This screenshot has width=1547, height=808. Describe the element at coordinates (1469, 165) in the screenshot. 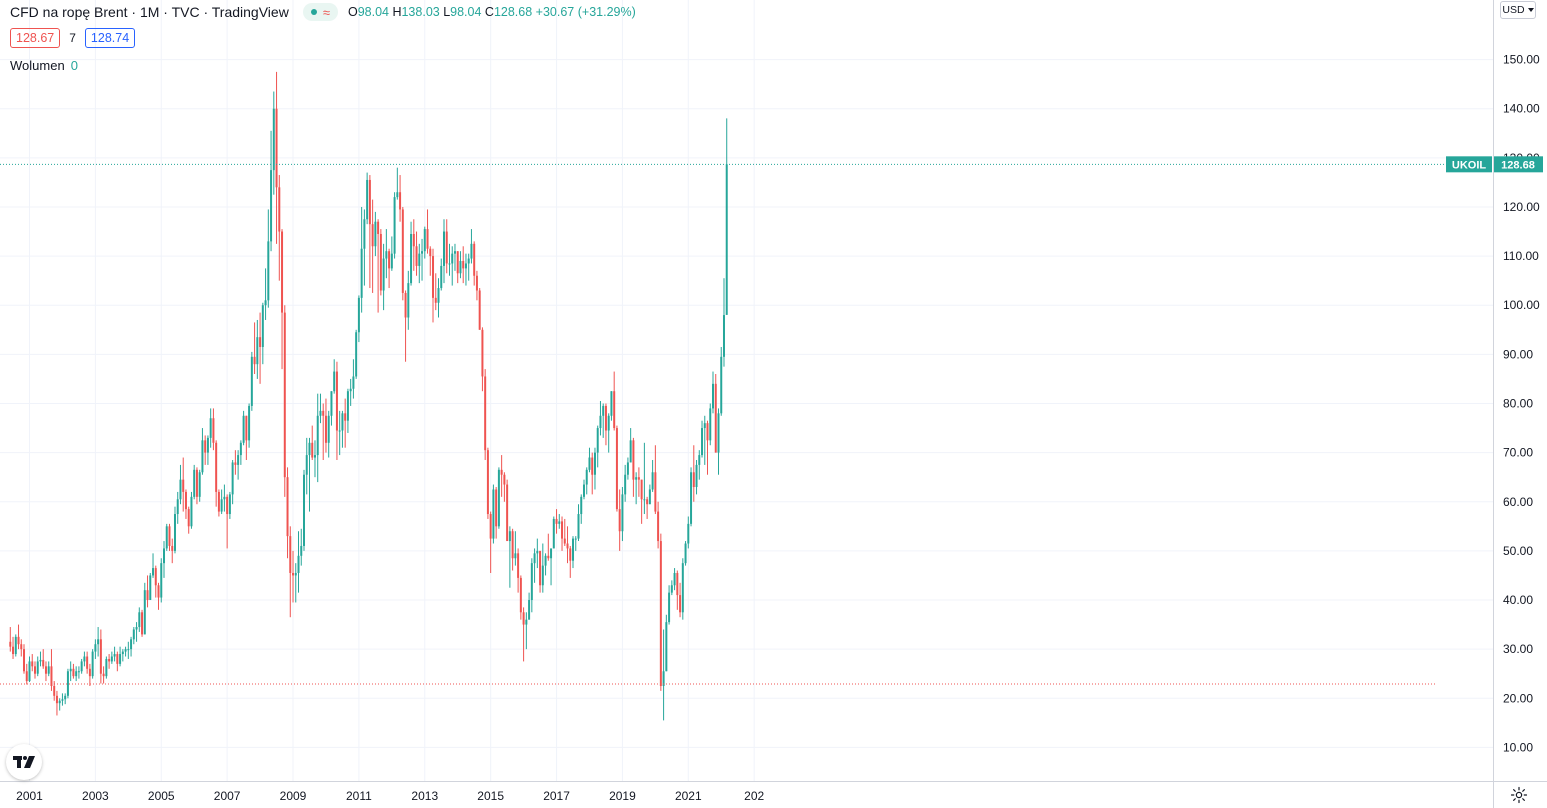

I see `symbol-label: UKOIL` at that location.